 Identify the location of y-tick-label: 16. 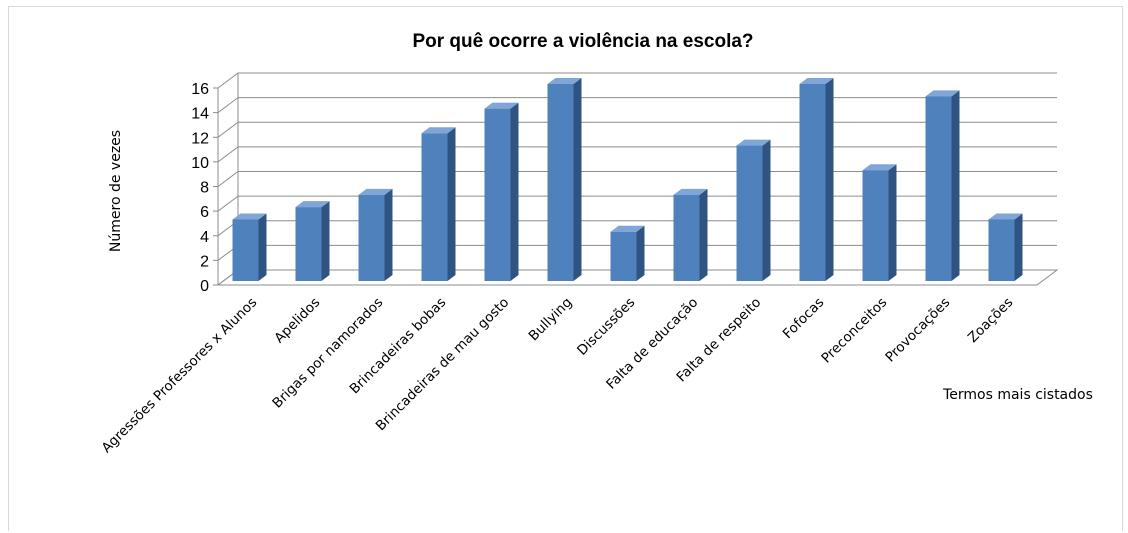
(200, 89).